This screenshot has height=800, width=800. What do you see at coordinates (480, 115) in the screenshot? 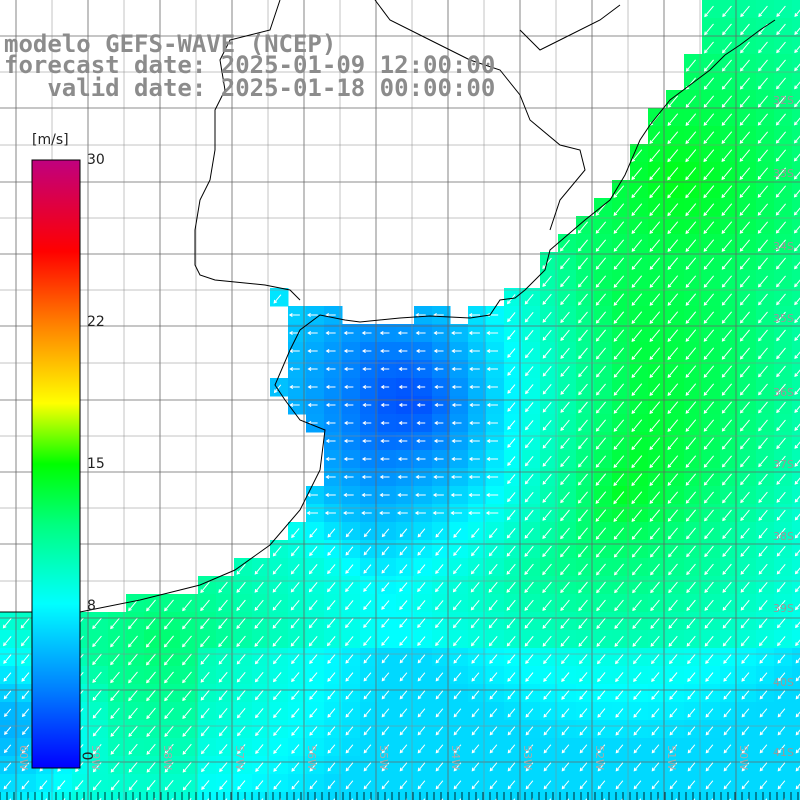
I see `uruguay-border` at bounding box center [480, 115].